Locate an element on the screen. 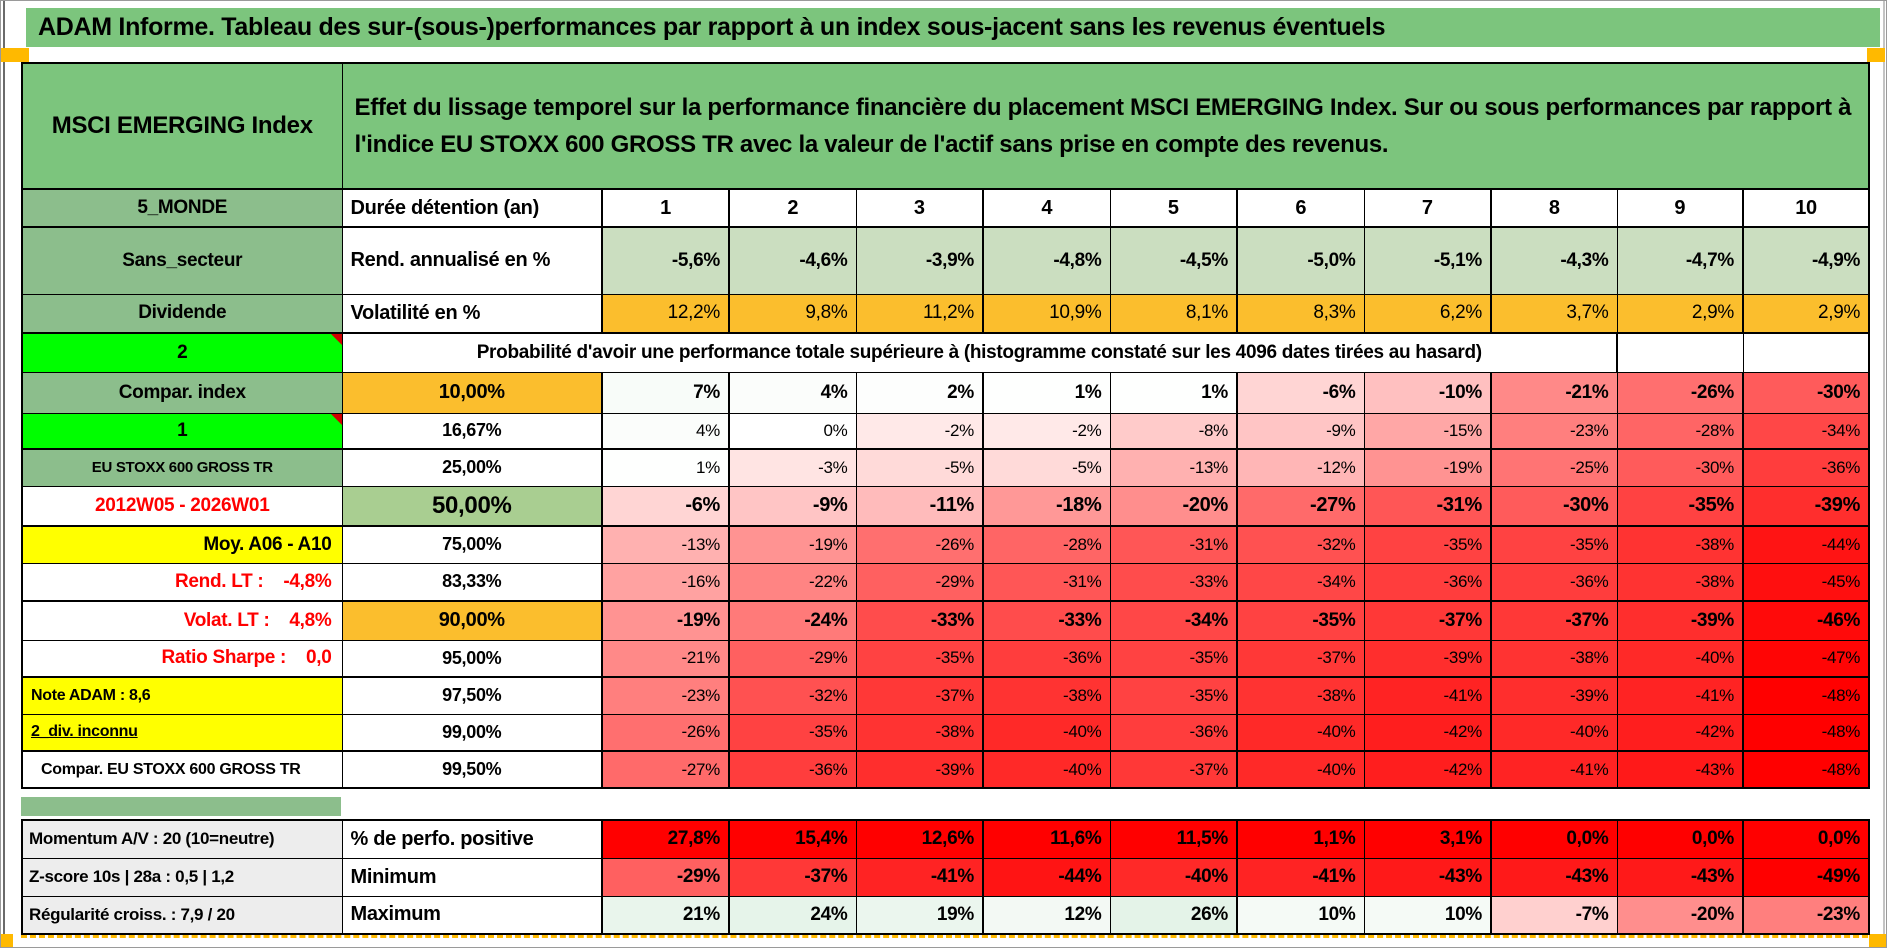 This screenshot has height=948, width=1887. summary-row-label: Régularité croiss. : 7,9 / 20 is located at coordinates (182, 915).